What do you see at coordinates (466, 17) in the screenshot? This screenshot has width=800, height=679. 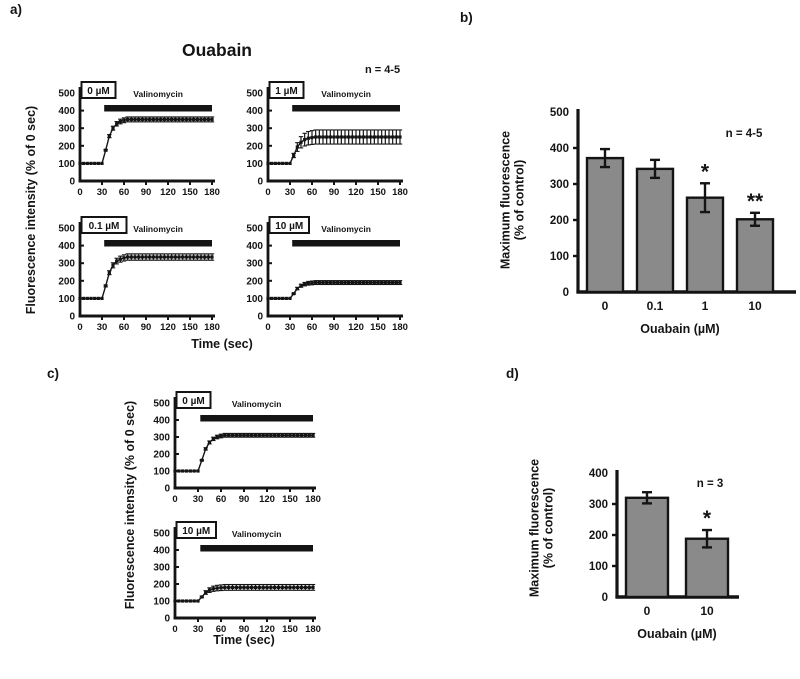 I see `panel-b-letter: b)` at bounding box center [466, 17].